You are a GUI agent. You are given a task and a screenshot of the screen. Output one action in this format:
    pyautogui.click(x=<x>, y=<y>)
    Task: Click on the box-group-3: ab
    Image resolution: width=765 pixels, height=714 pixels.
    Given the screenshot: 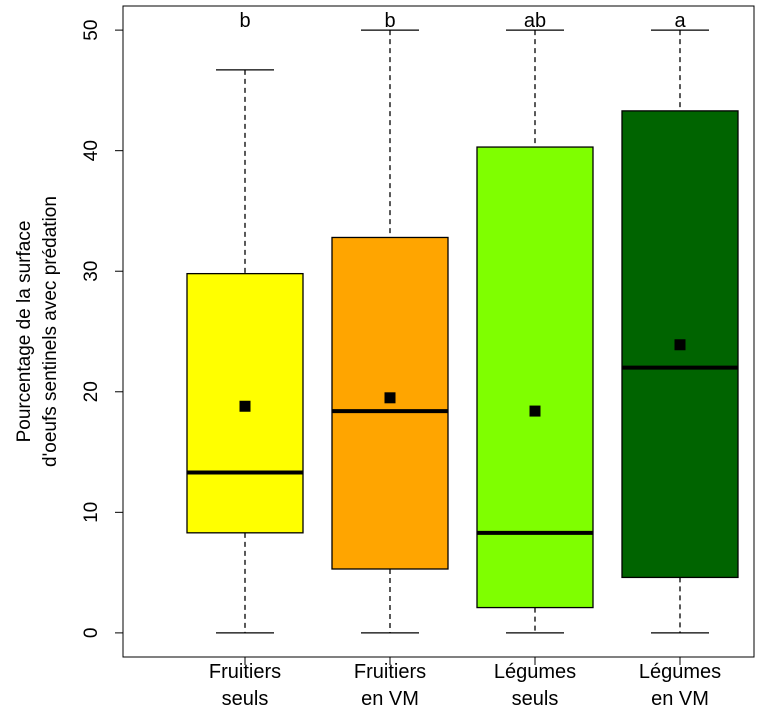 What is the action you would take?
    pyautogui.click(x=535, y=322)
    